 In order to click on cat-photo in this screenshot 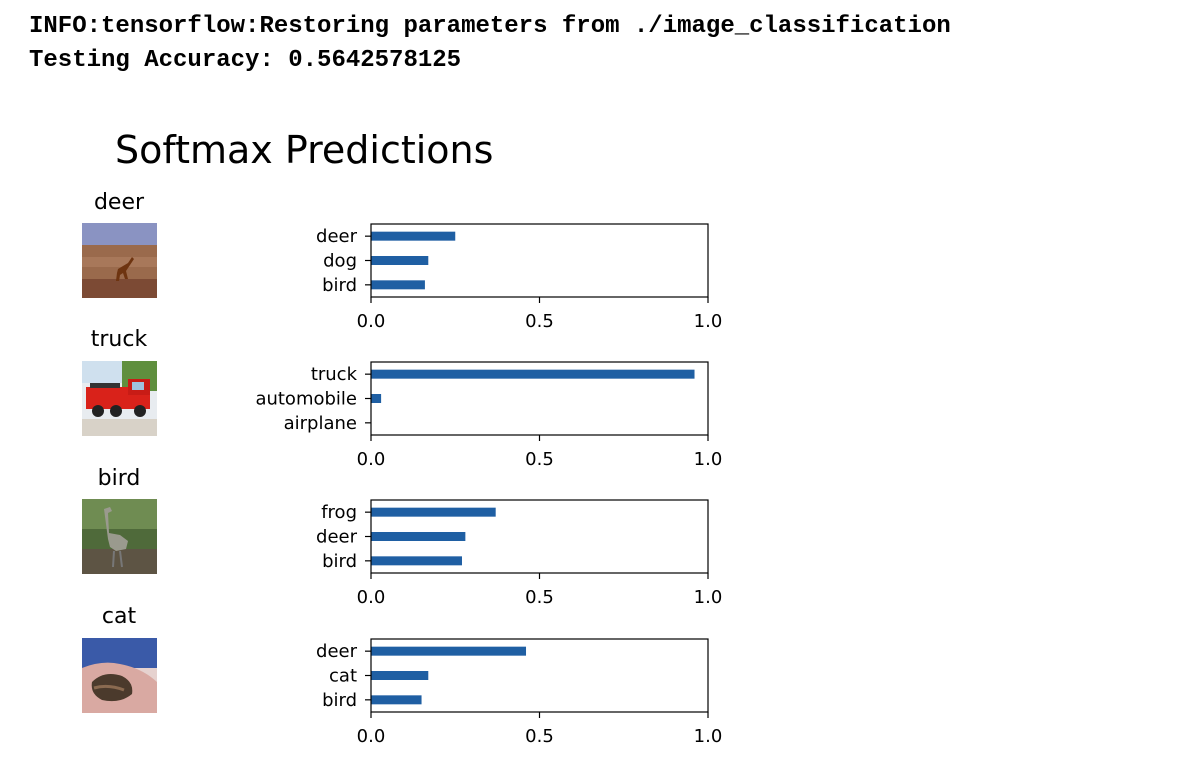, I will do `click(119, 675)`.